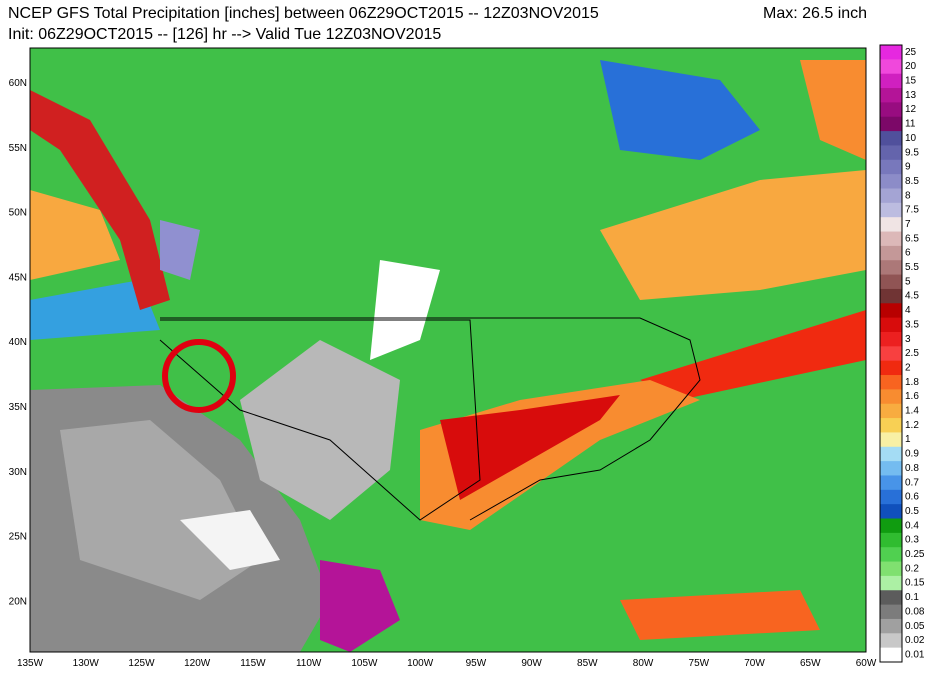 The image size is (934, 678). I want to click on legend-label: 13, so click(911, 95).